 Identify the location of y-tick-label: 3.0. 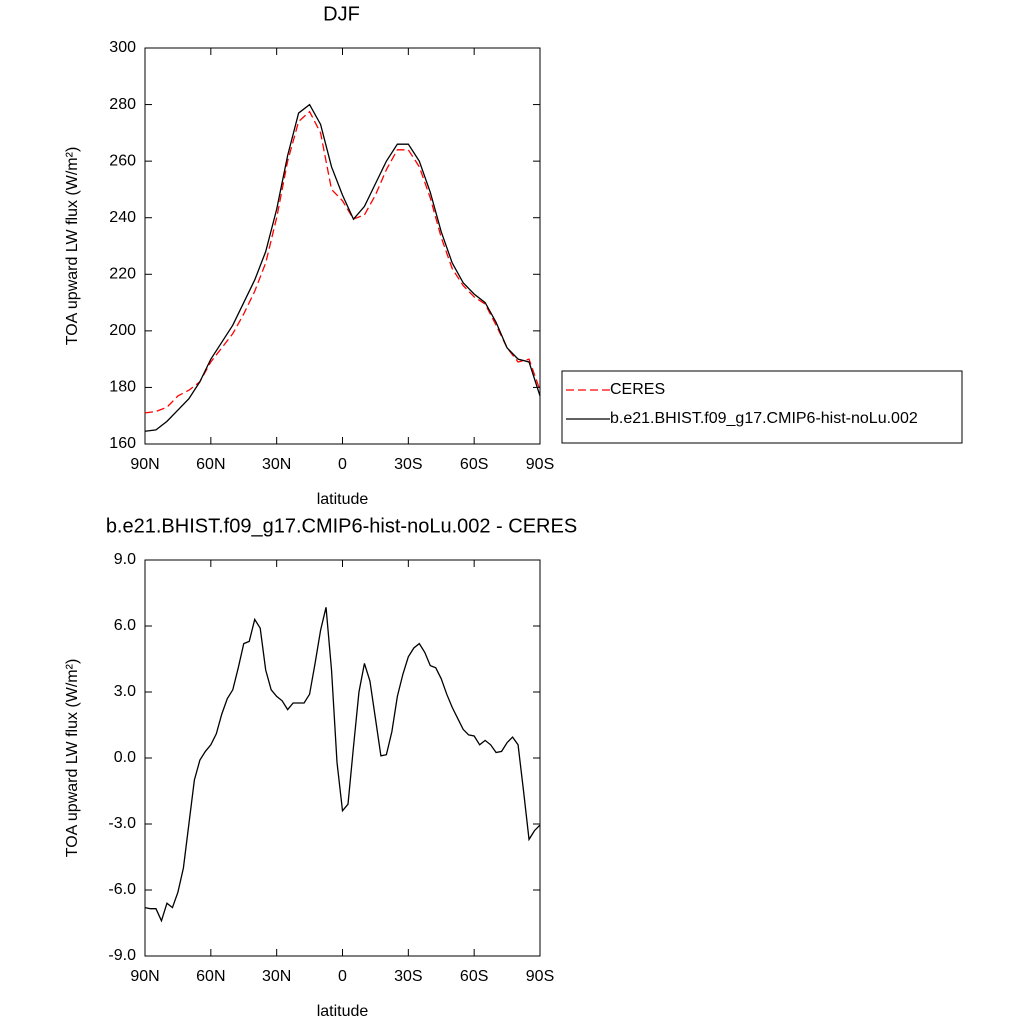
(125, 691).